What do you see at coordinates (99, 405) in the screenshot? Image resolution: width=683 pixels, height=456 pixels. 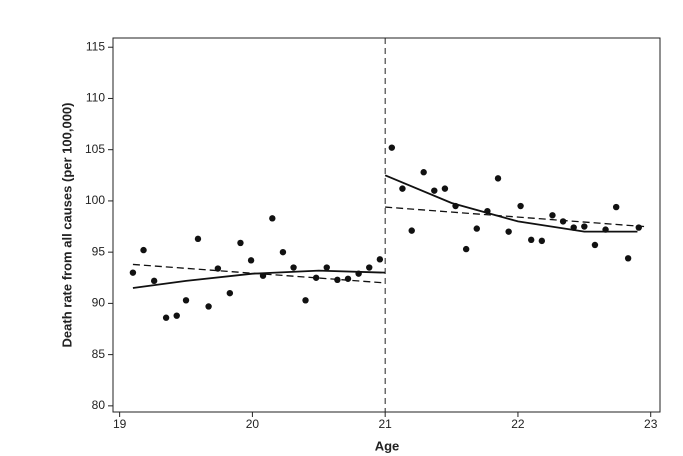 I see `y-tick-label: 80` at bounding box center [99, 405].